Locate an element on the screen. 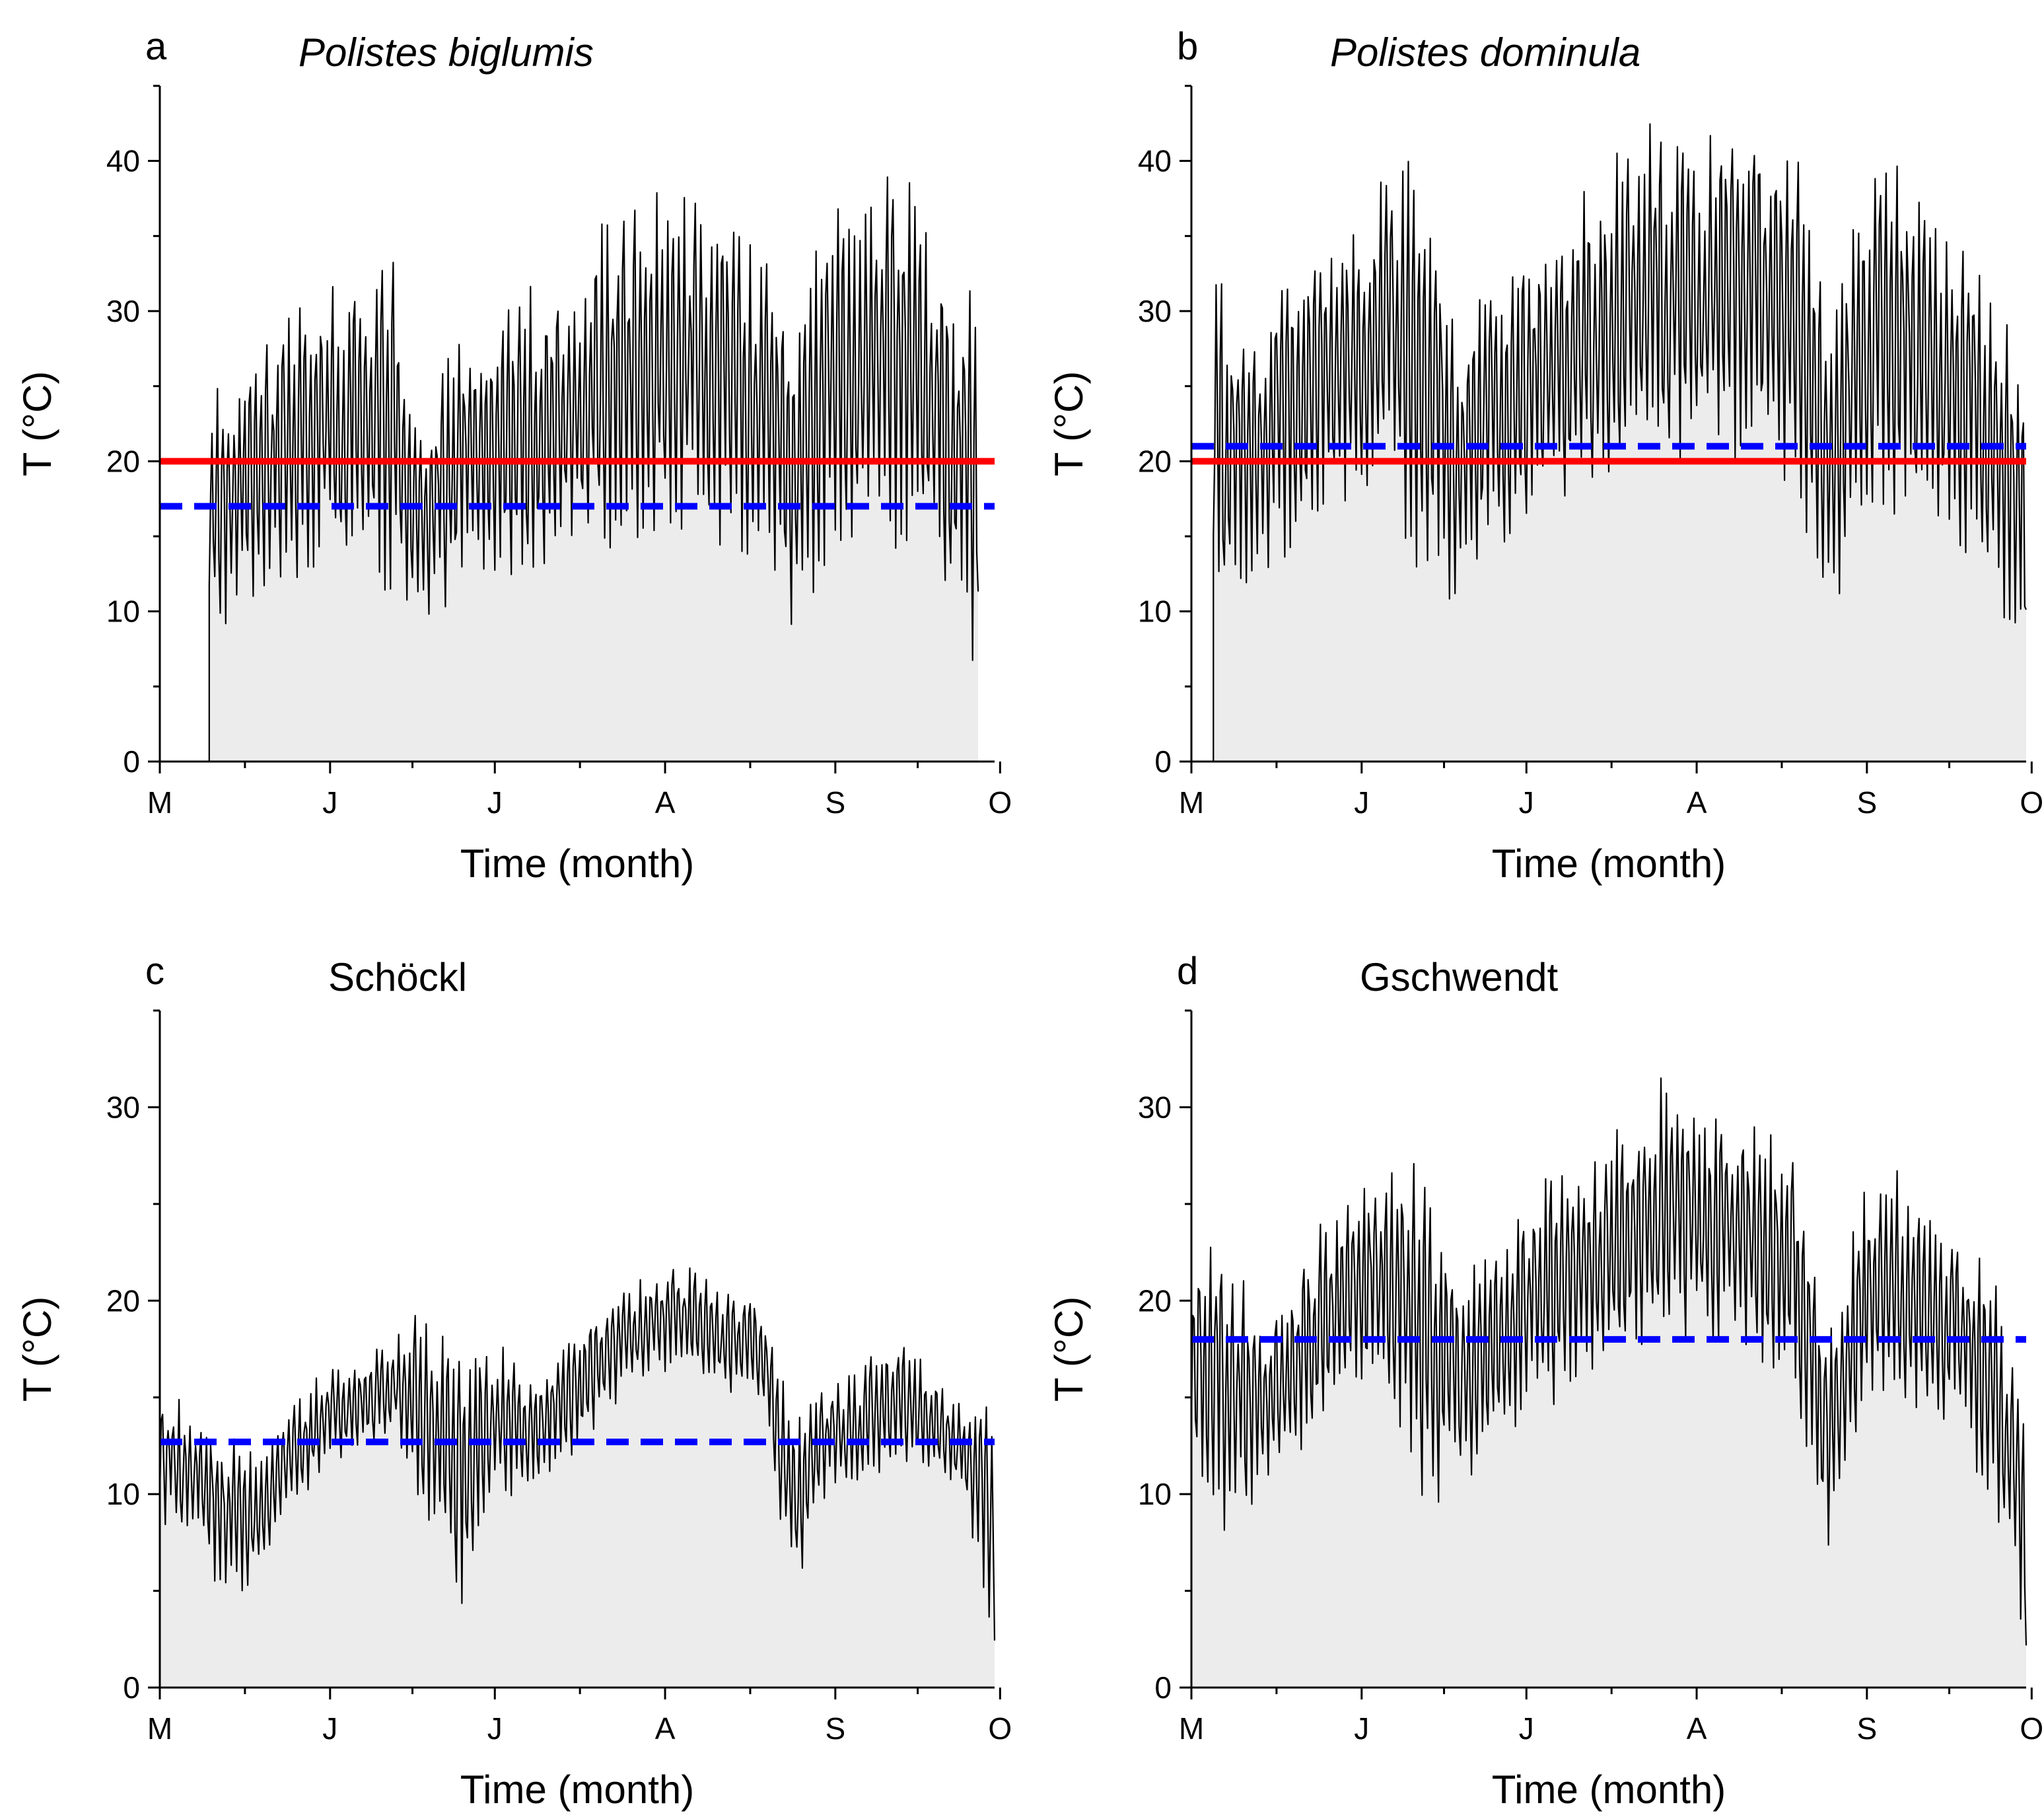 The height and width of the screenshot is (1817, 2044). panel-label: a is located at coordinates (156, 47).